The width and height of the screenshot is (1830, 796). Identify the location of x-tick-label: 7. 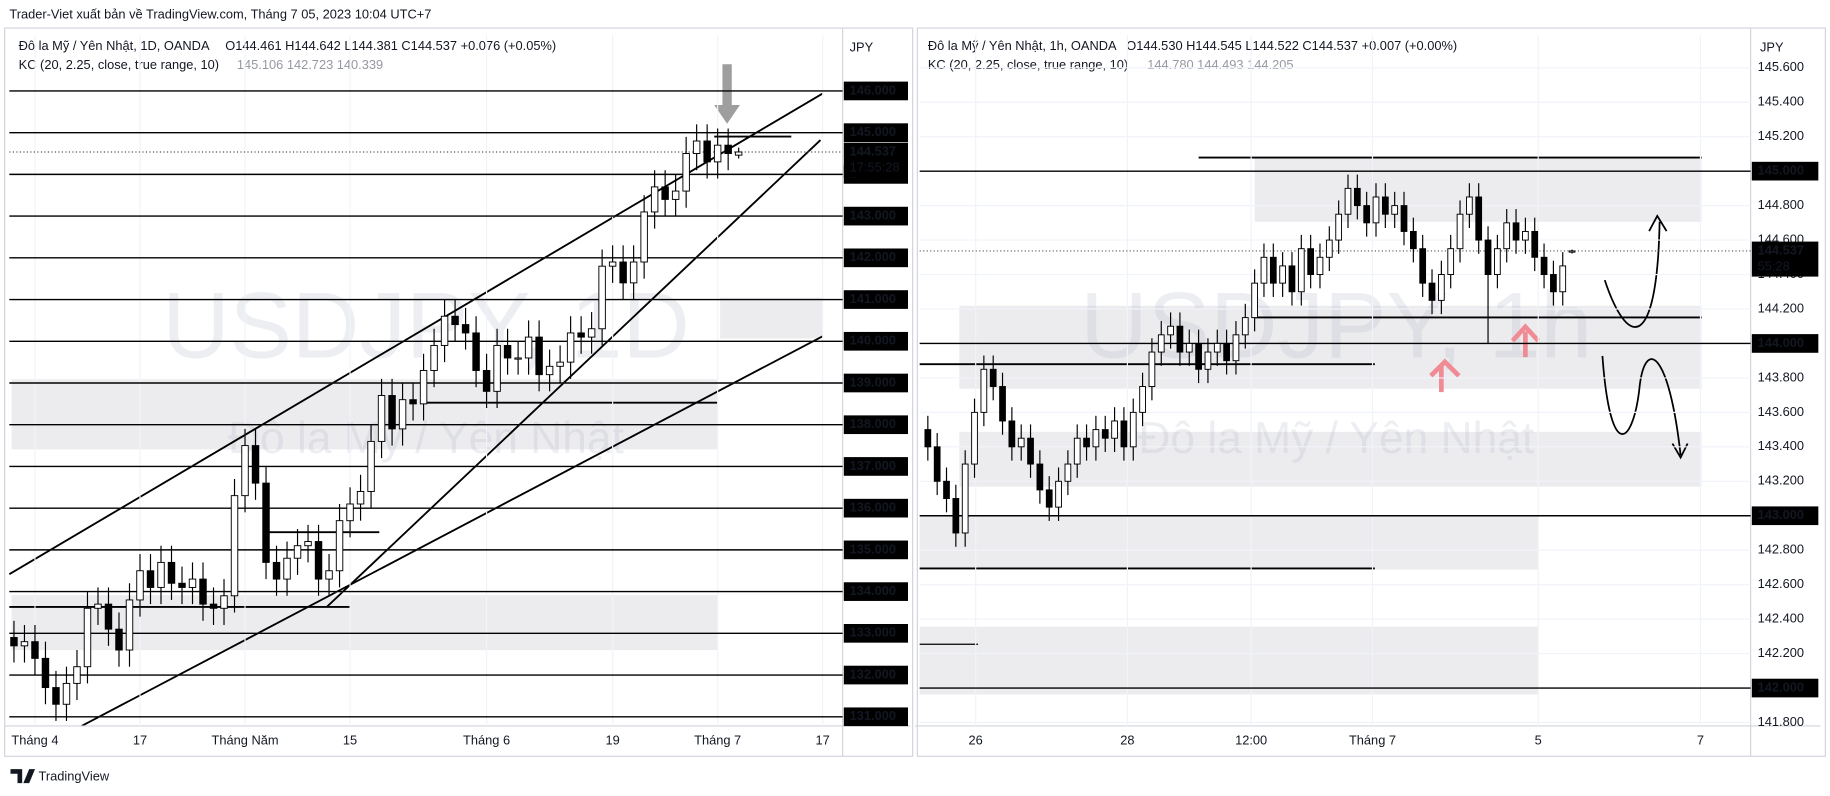
(1700, 740).